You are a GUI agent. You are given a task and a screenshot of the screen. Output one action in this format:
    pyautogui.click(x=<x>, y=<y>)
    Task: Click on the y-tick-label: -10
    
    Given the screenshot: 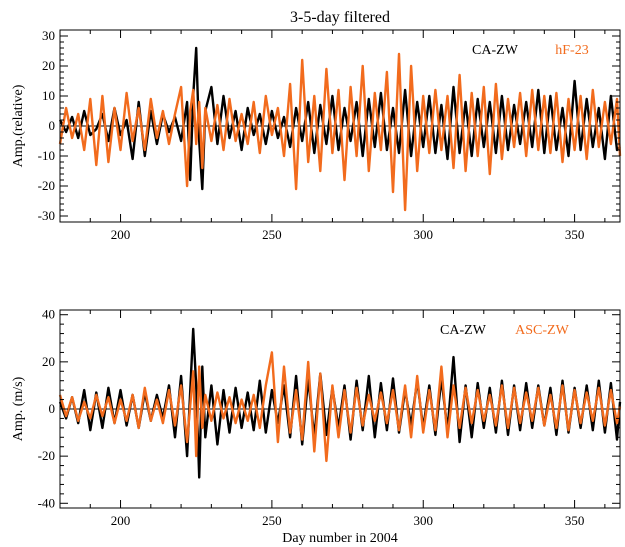 What is the action you would take?
    pyautogui.click(x=46, y=155)
    